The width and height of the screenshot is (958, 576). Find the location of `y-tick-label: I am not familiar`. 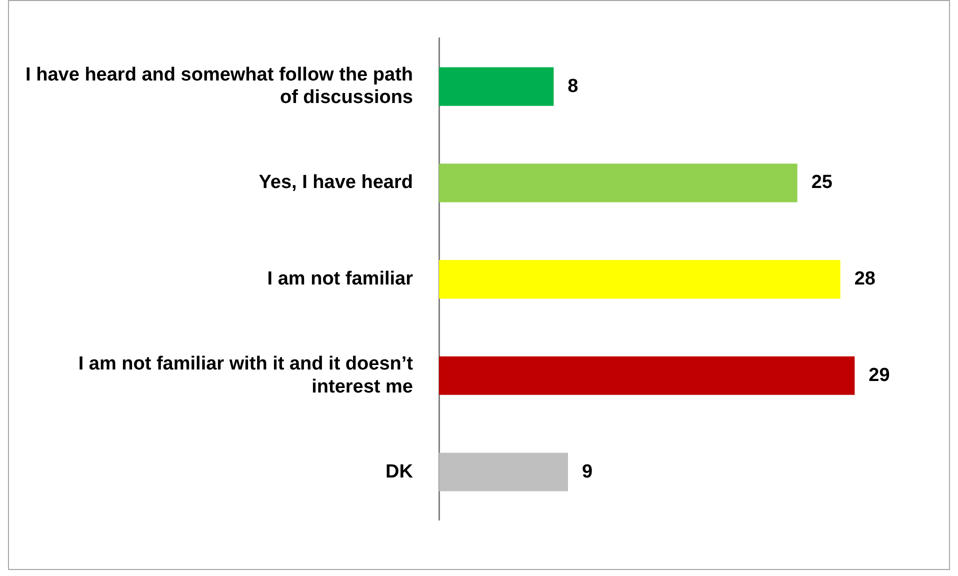

y-tick-label: I am not familiar is located at coordinates (340, 279).